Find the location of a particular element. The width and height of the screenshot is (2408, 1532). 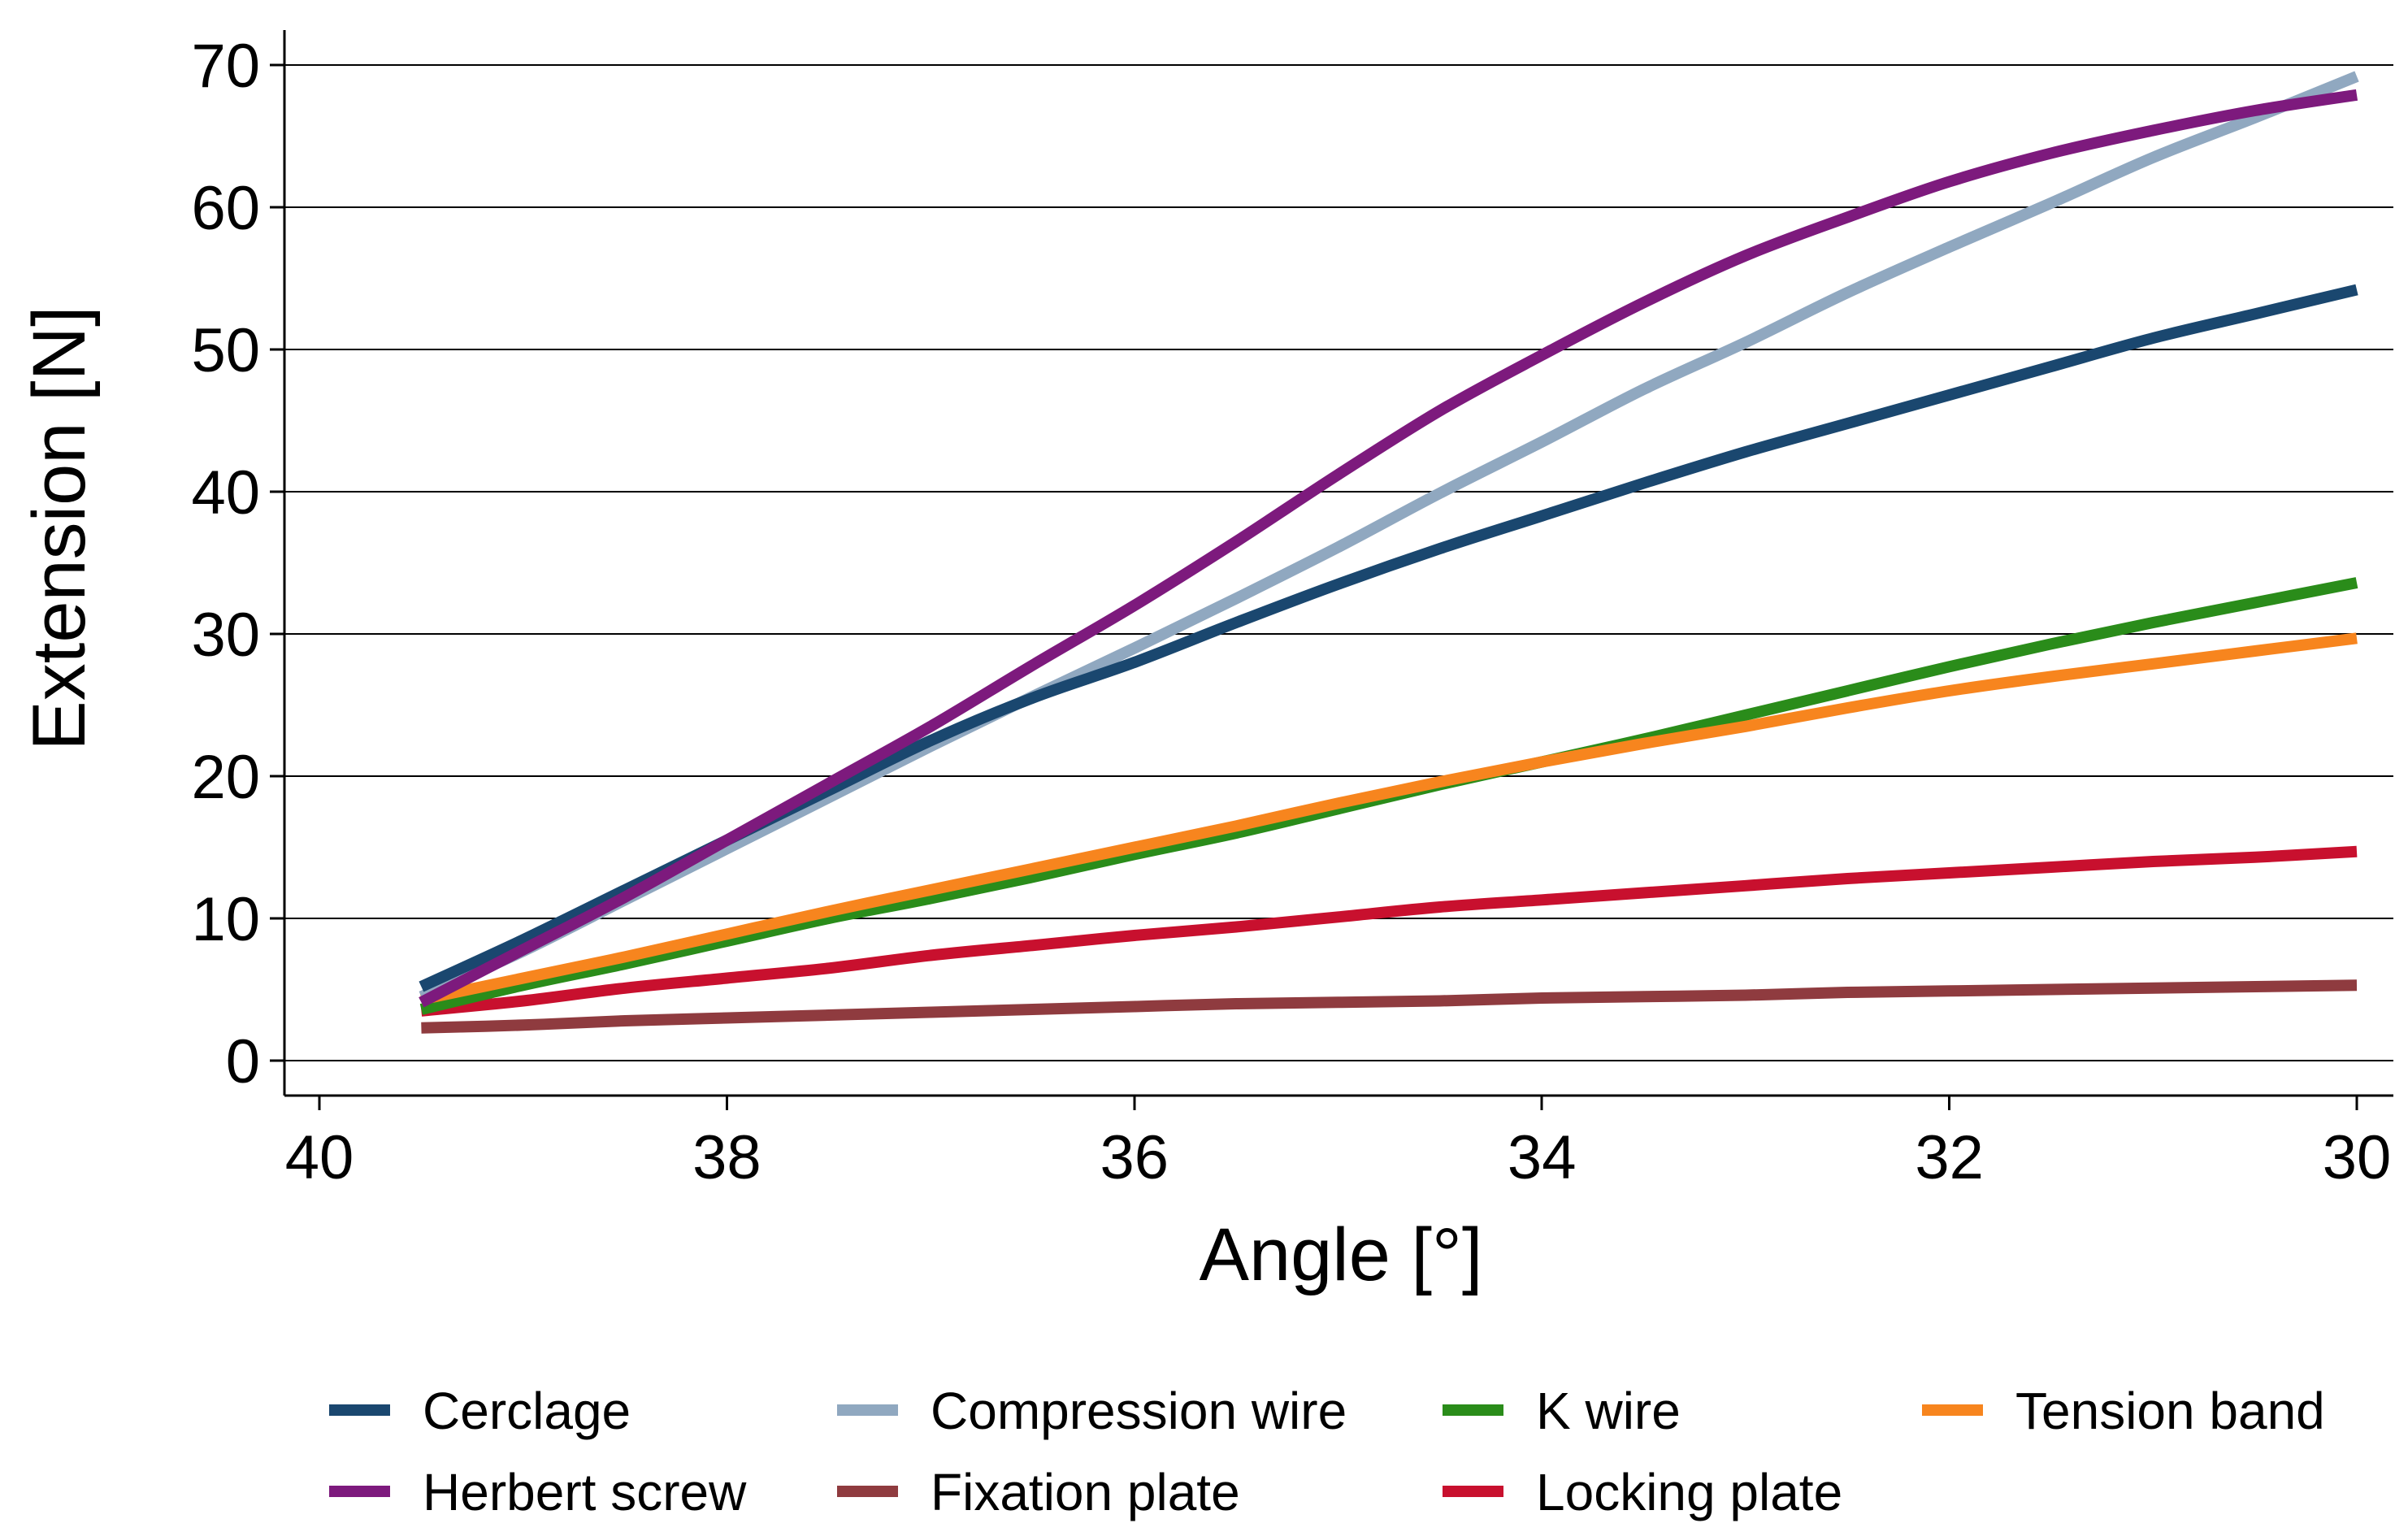

legend-label: Cerclage is located at coordinates (527, 1411).